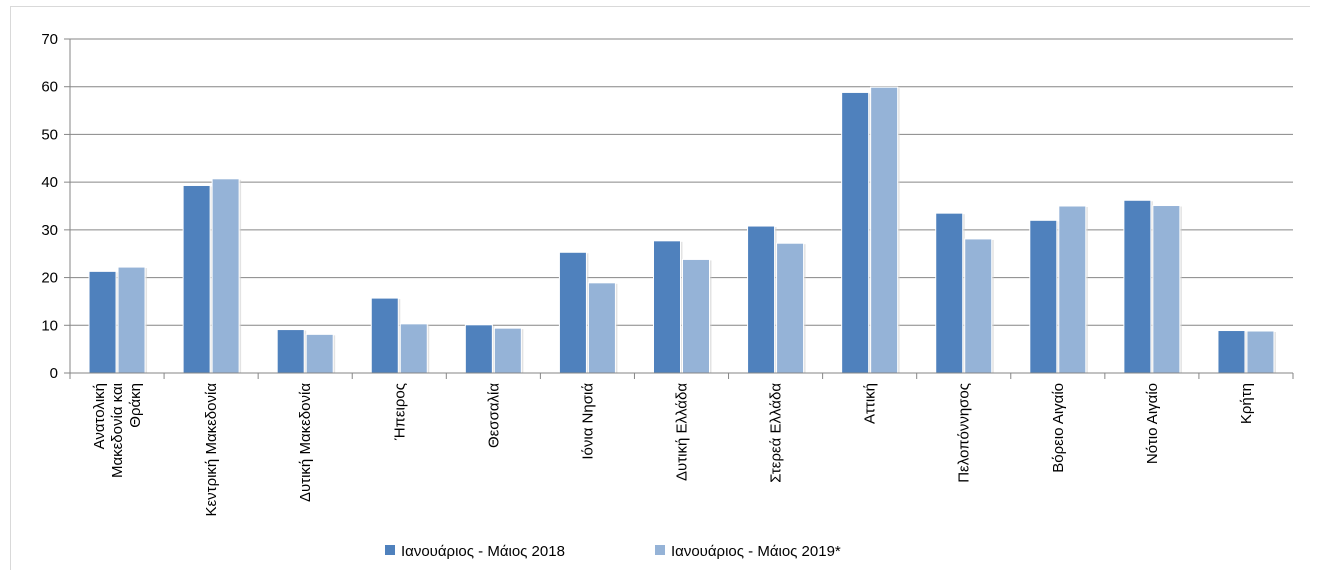 The image size is (1318, 572). I want to click on x-category-label: Ανατολική Μακεδονία και Θράκη, so click(117, 430).